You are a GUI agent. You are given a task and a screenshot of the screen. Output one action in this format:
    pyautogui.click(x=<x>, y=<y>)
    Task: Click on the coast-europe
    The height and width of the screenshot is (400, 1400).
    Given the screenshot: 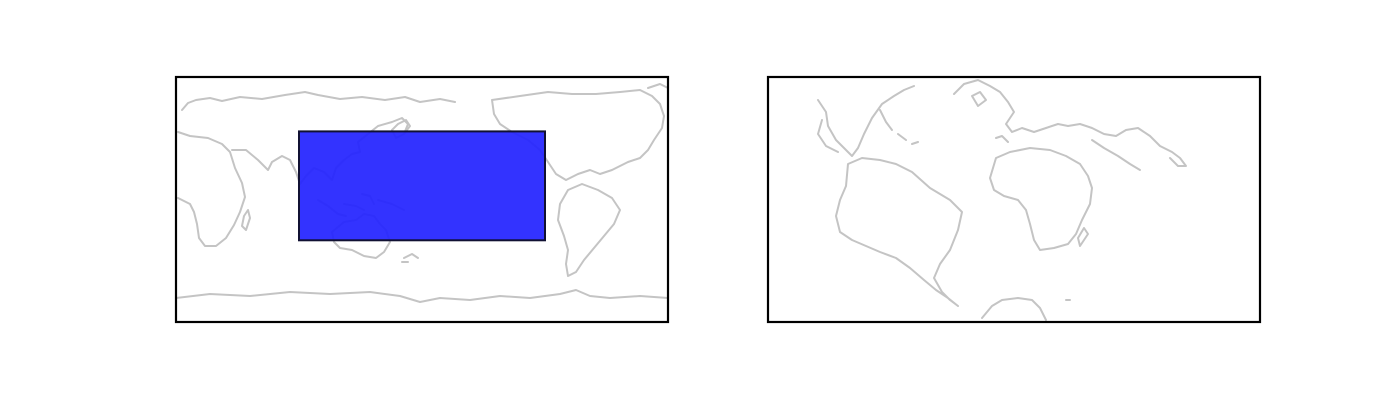 What is the action you would take?
    pyautogui.click(x=1070, y=123)
    